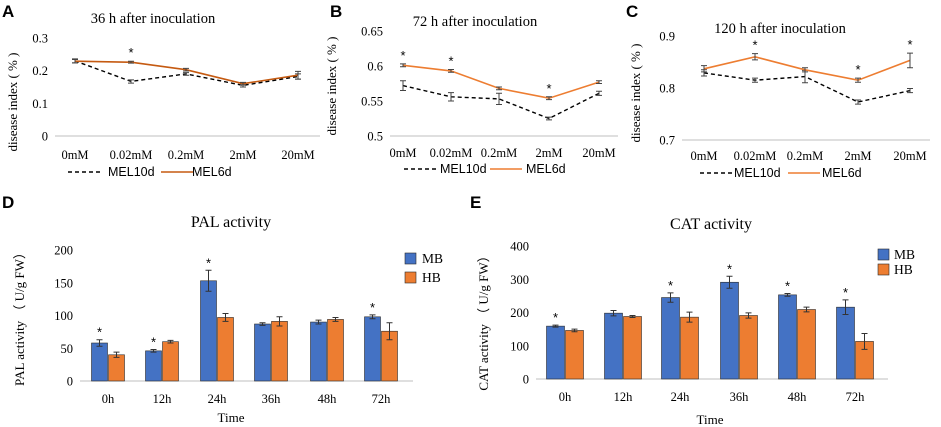 The width and height of the screenshot is (941, 427). I want to click on chart-title-e: CAT activity, so click(711, 224).